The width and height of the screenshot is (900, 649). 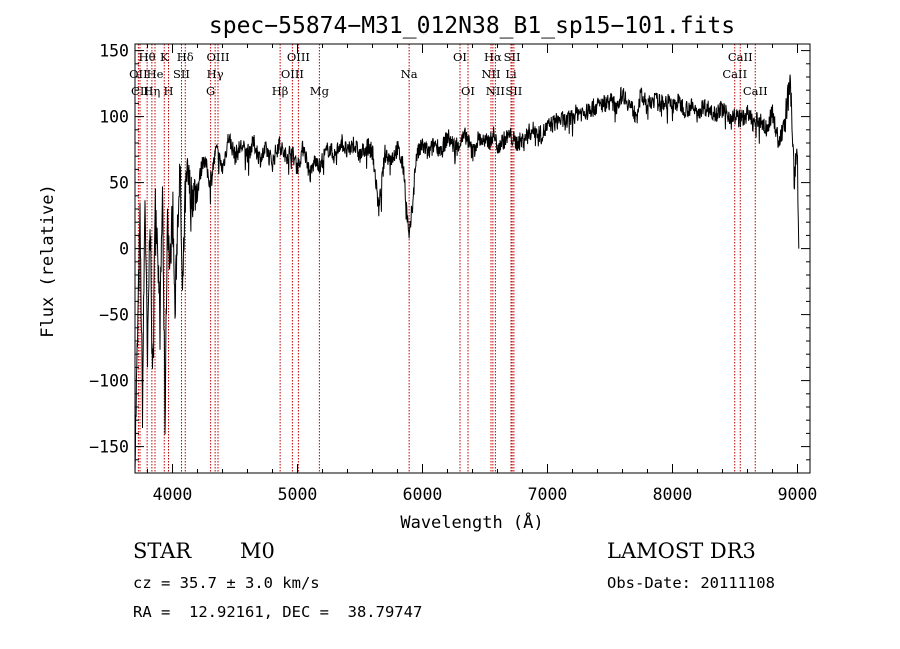 I want to click on y-tick-label: 0, so click(x=124, y=249).